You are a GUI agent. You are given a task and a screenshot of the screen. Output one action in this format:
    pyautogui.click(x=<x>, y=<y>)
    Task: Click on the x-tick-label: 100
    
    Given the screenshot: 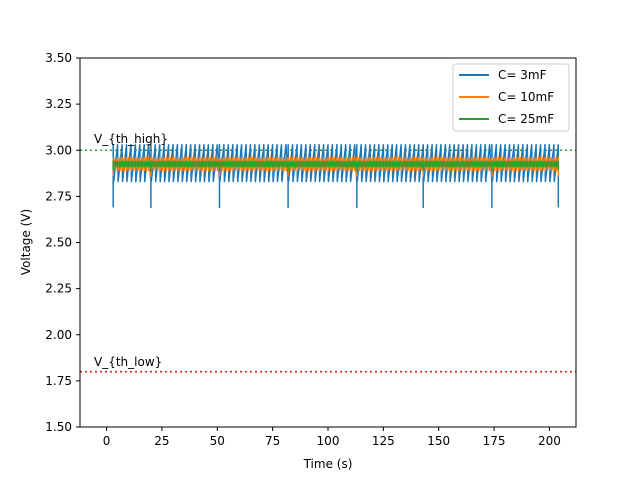 What is the action you would take?
    pyautogui.click(x=328, y=441)
    